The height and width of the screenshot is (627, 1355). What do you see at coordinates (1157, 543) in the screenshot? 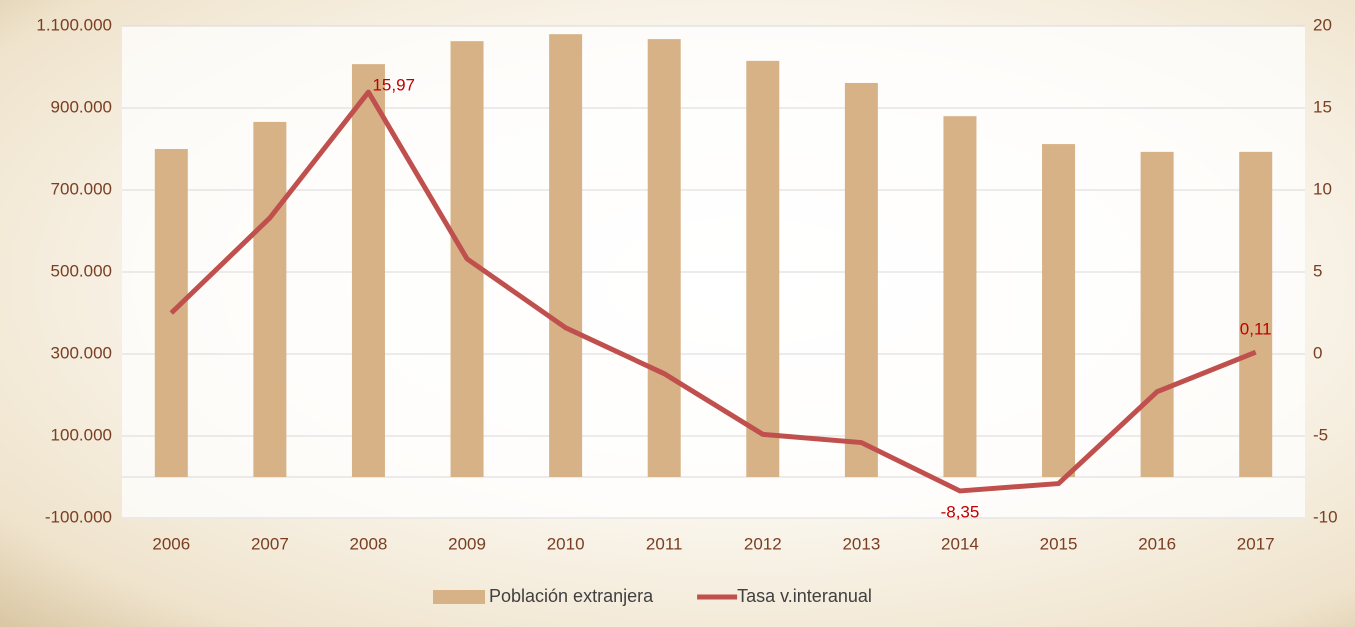
I see `x-tick-label: 2016` at bounding box center [1157, 543].